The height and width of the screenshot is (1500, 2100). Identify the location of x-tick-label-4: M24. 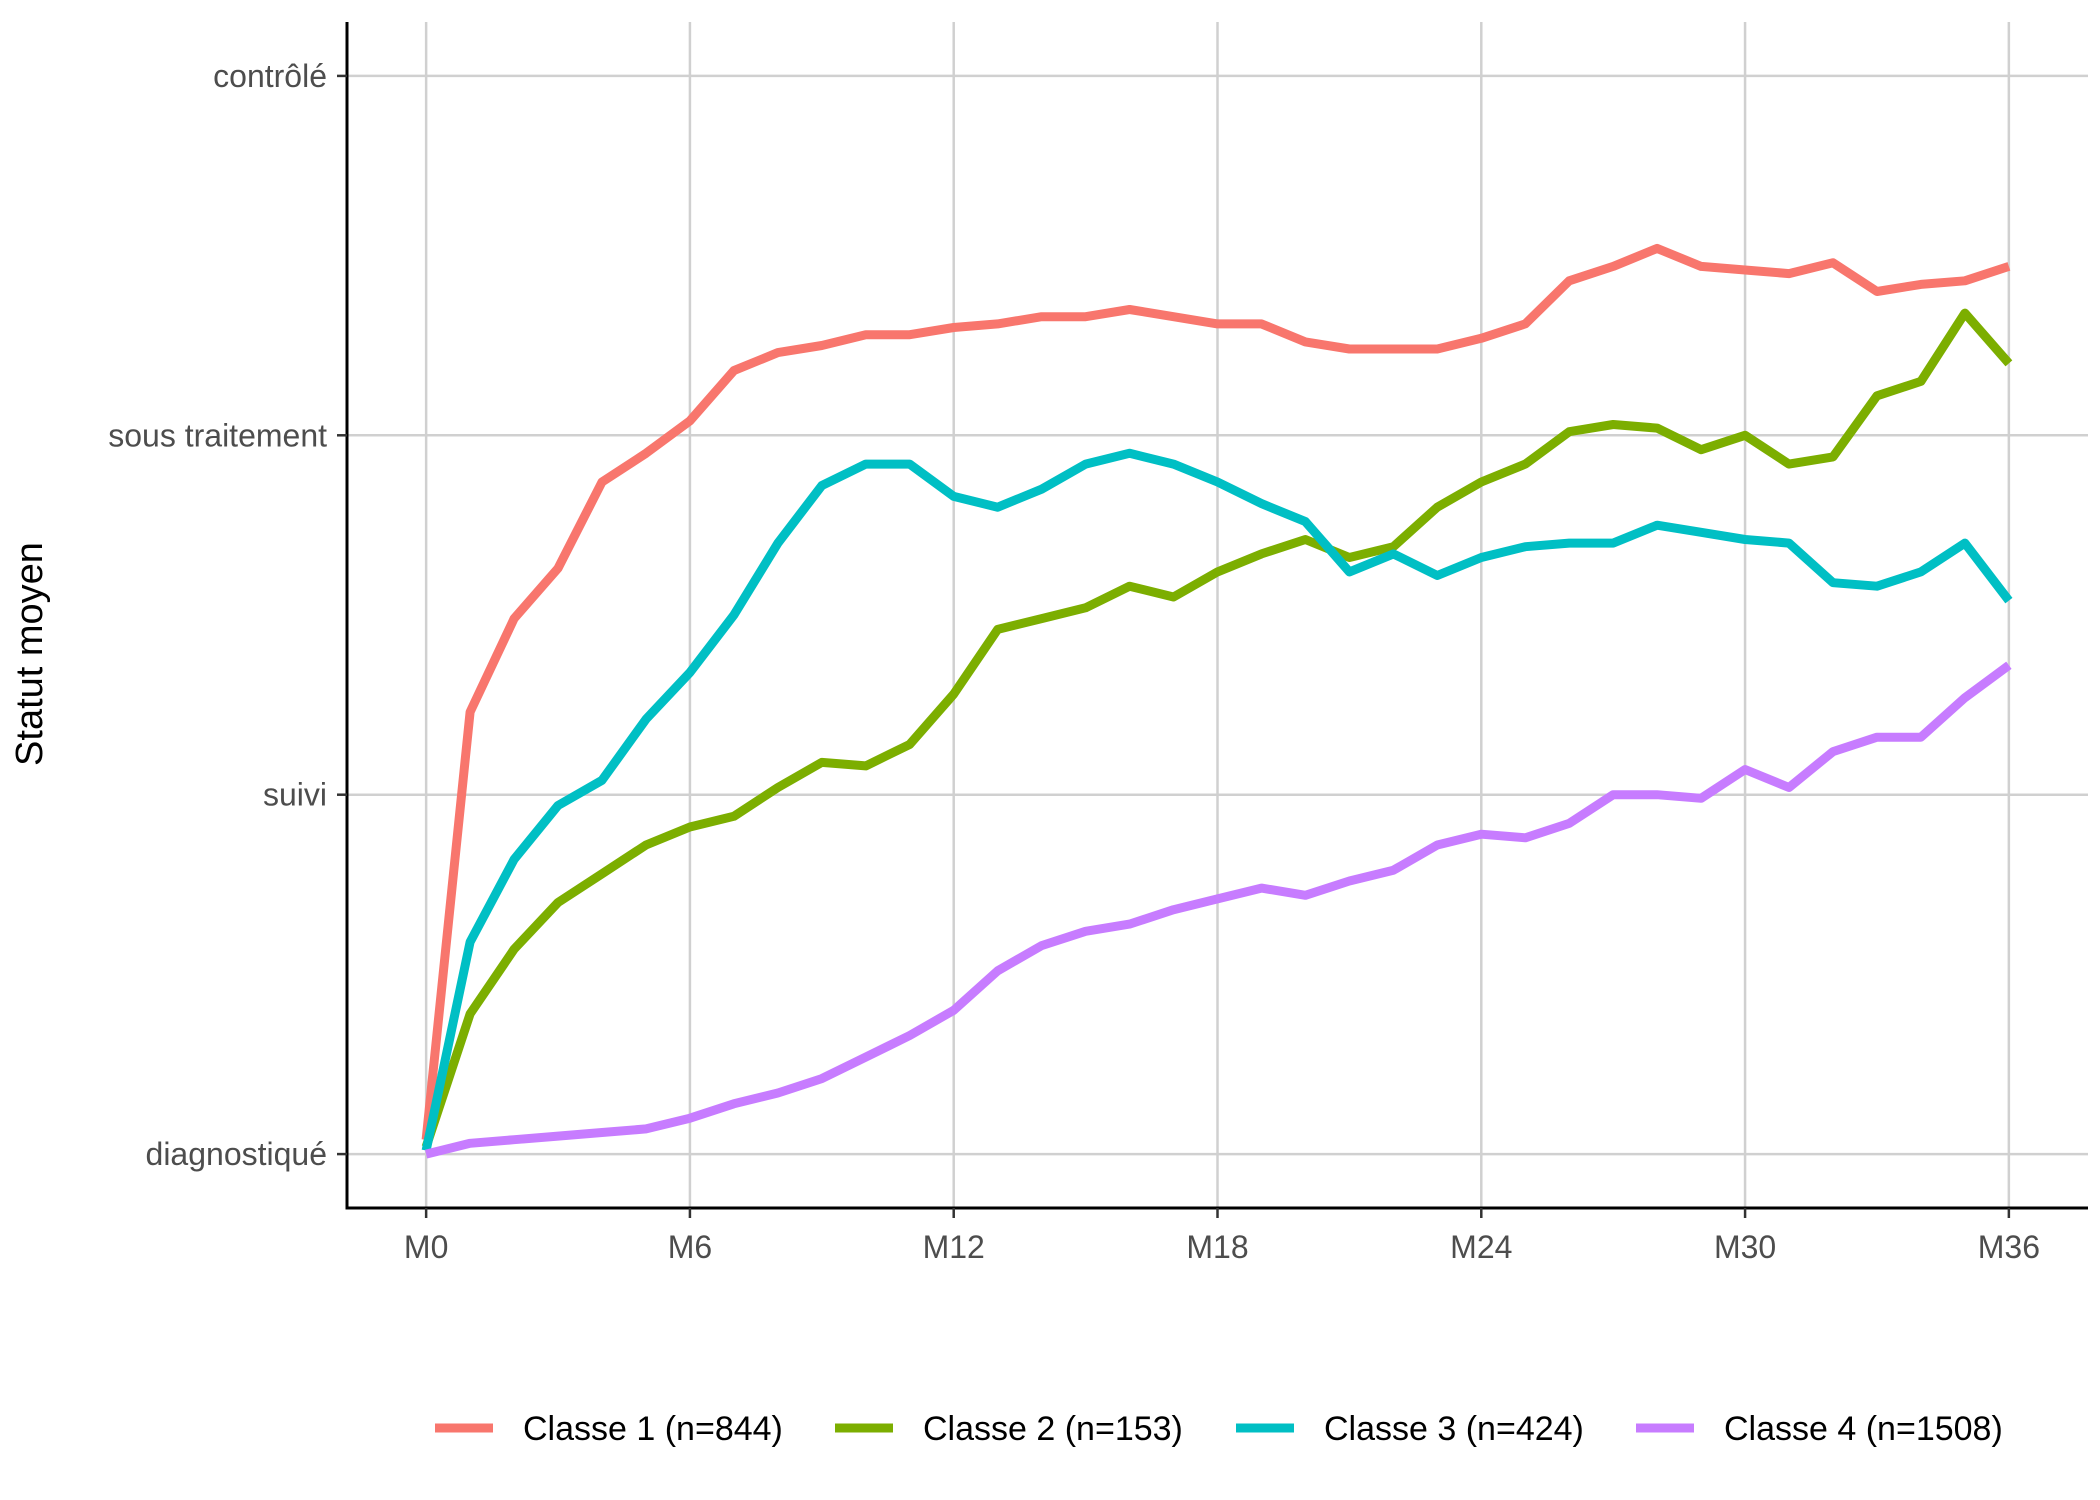
(1481, 1247).